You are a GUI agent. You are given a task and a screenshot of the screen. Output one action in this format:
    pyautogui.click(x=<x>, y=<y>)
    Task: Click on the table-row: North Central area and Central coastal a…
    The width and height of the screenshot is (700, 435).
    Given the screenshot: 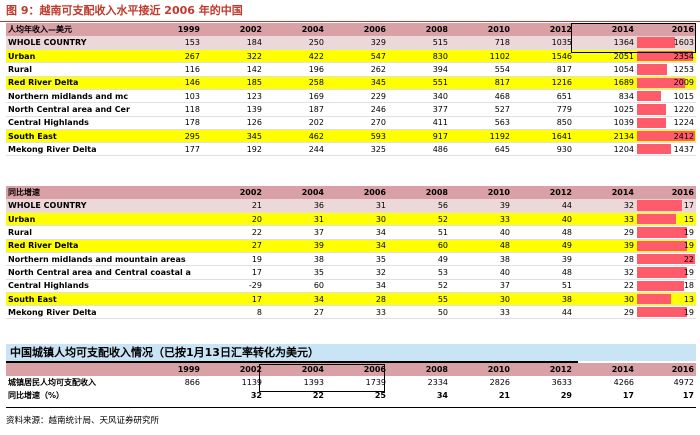 What is the action you would take?
    pyautogui.click(x=351, y=272)
    